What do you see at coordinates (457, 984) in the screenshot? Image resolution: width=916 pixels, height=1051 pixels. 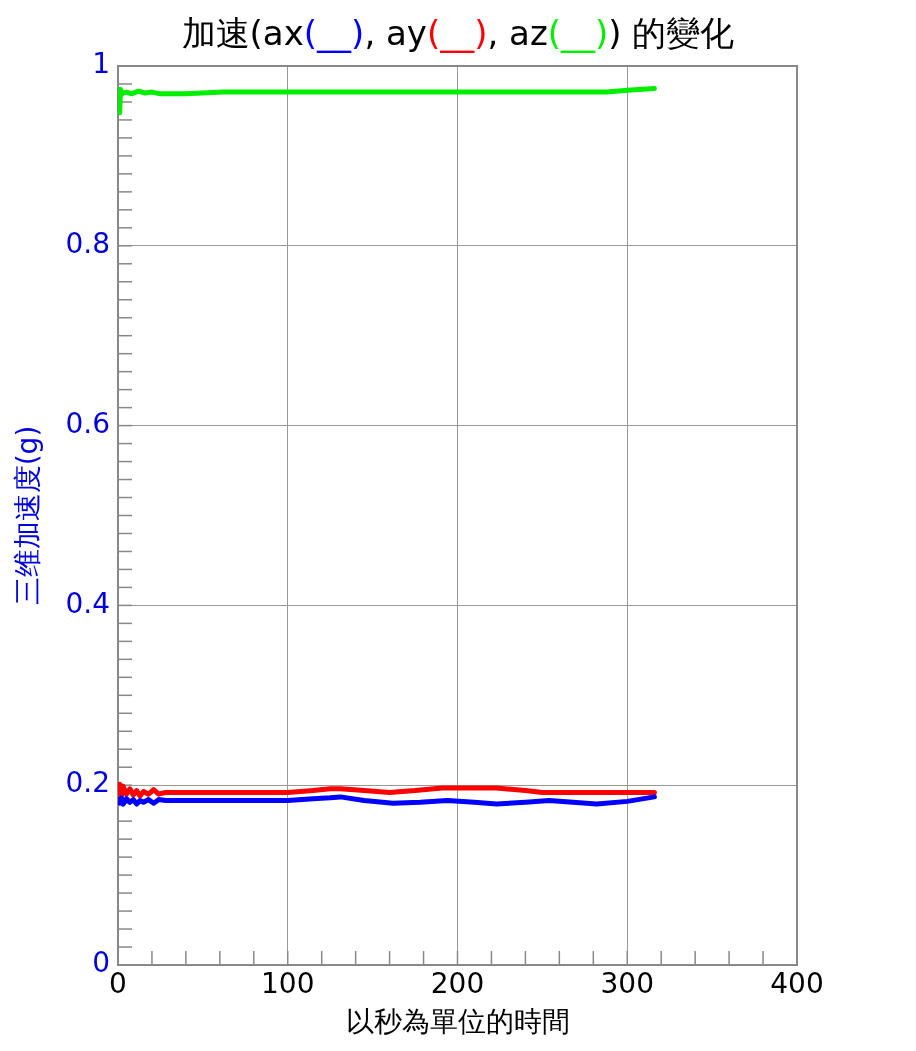 I see `x-tick-label: 200` at bounding box center [457, 984].